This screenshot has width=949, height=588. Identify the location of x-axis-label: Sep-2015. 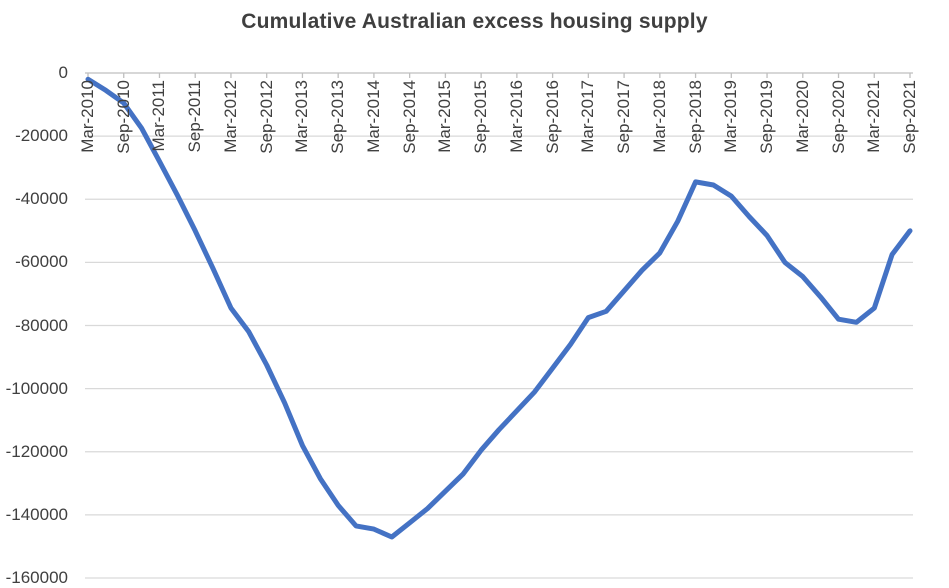
(481, 117).